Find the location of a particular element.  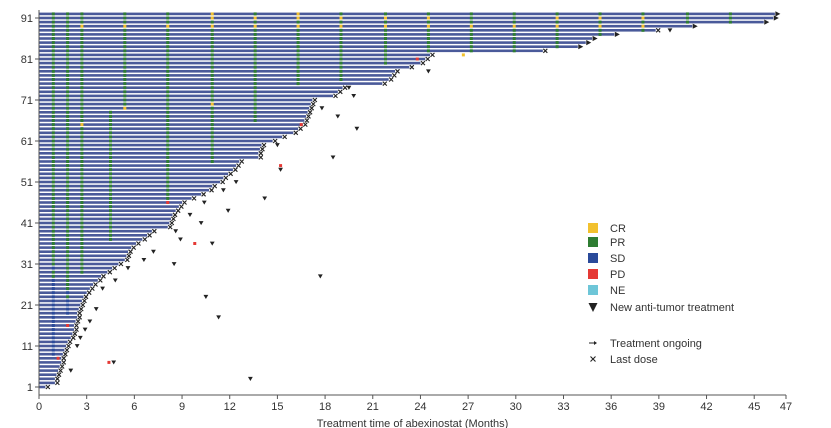

legend-item: SD is located at coordinates (606, 259).